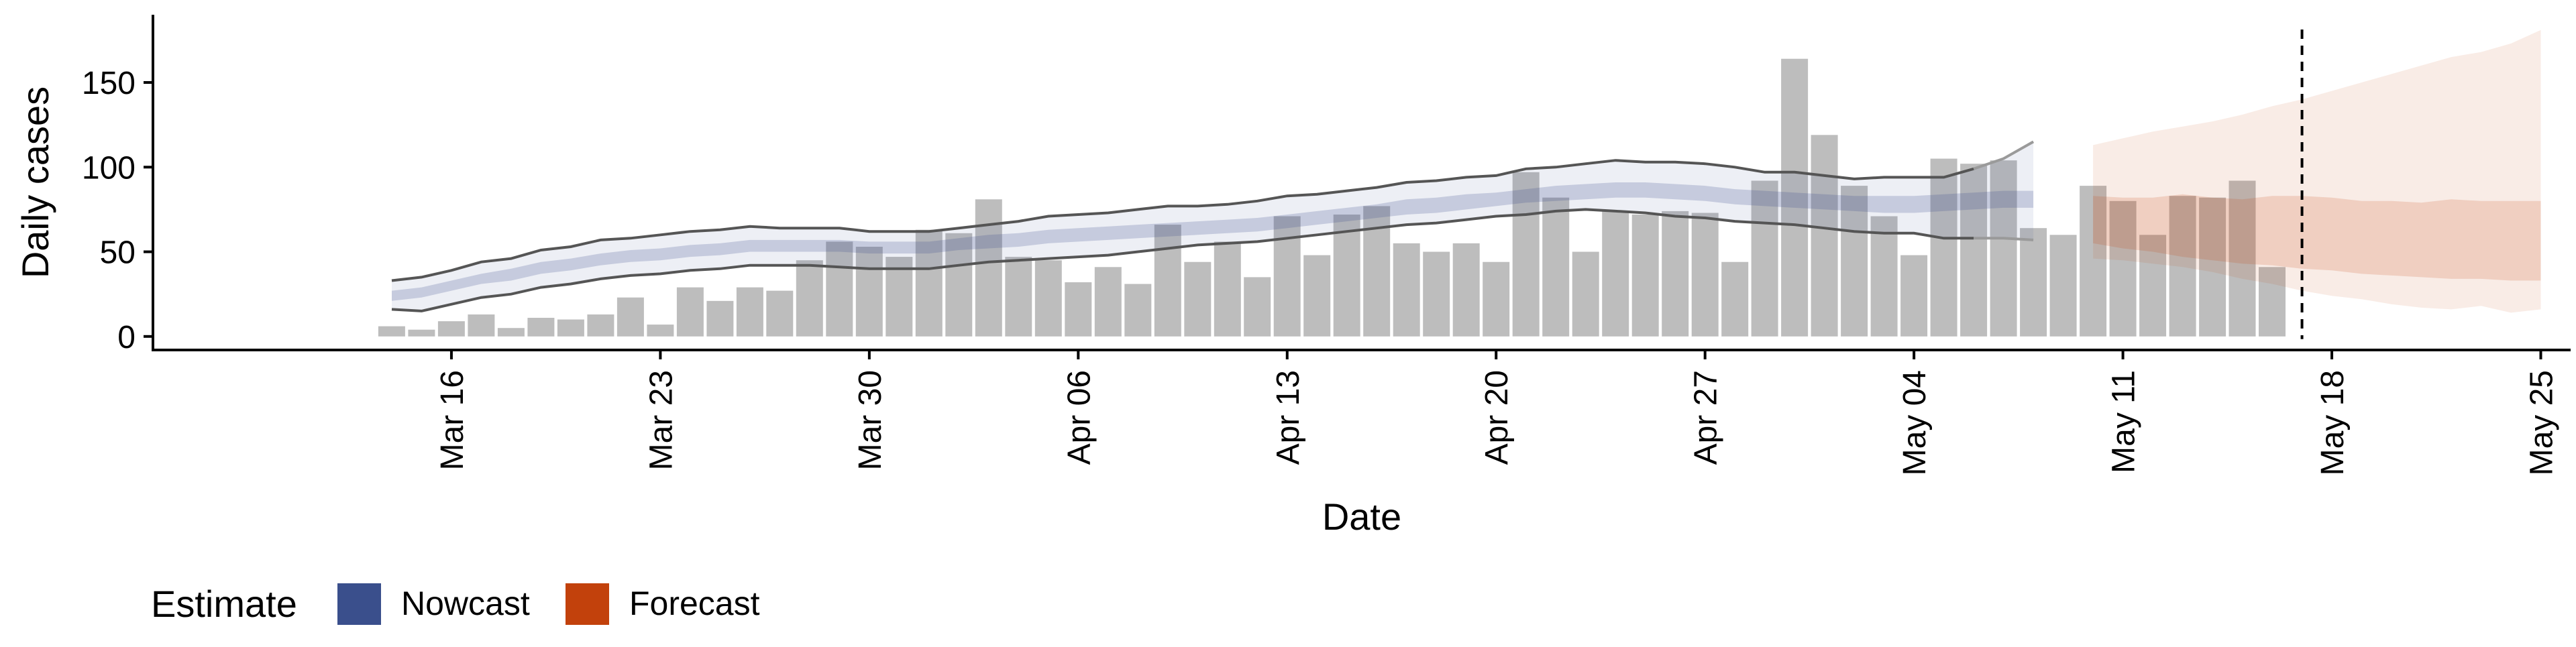  Describe the element at coordinates (126, 337) in the screenshot. I see `y-tick-label: 0` at that location.